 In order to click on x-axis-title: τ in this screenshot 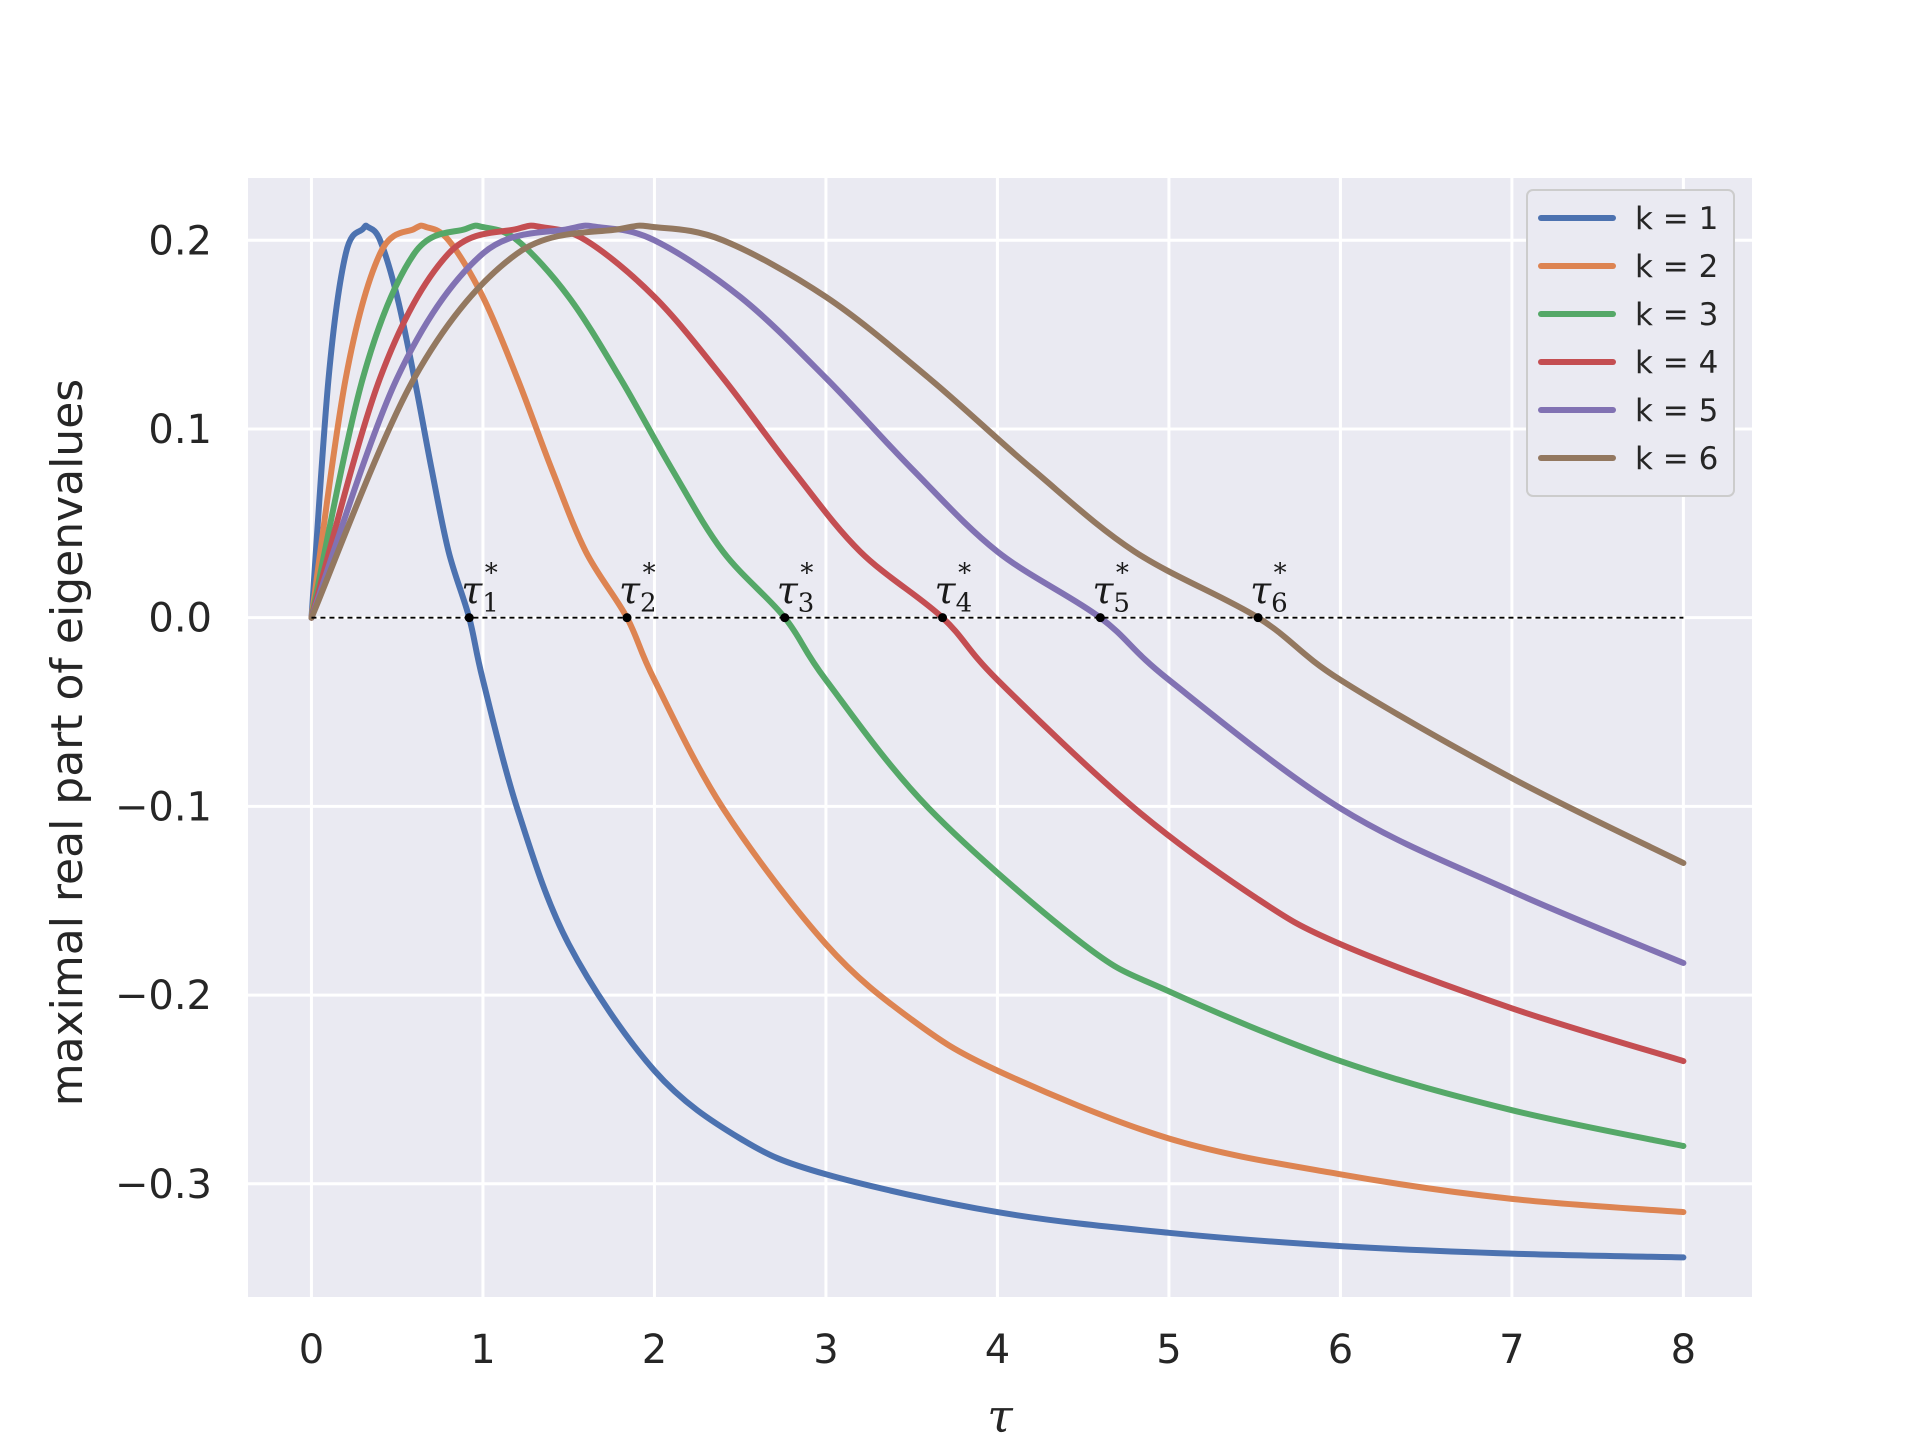, I will do `click(1000, 1414)`.